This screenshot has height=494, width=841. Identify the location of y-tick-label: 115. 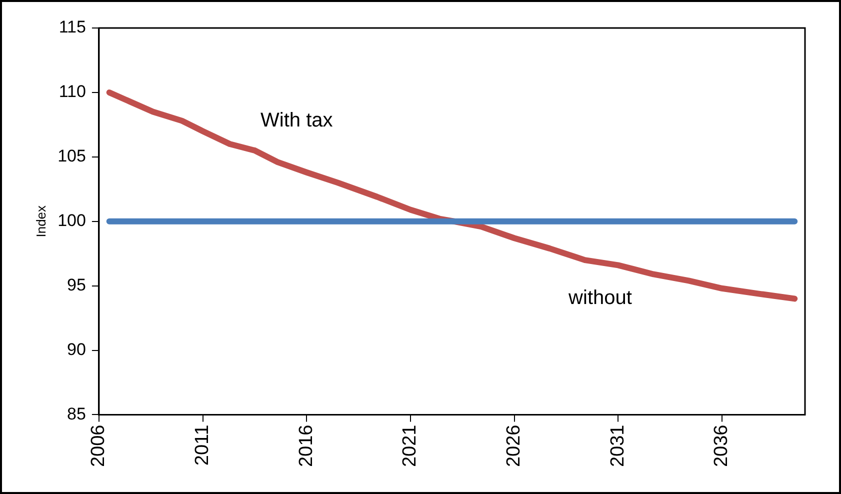
(72, 27).